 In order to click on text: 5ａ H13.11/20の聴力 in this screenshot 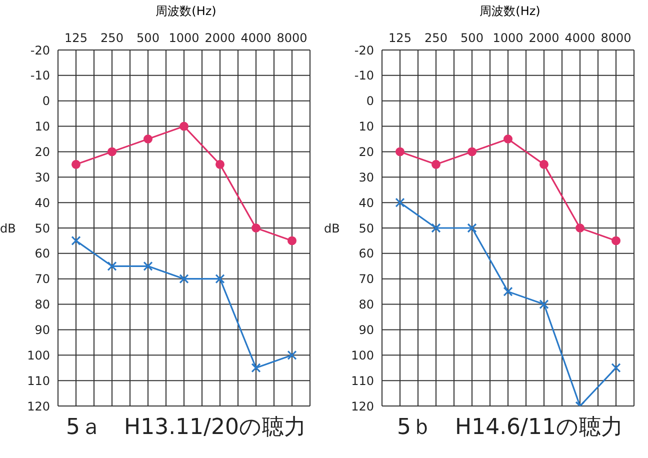, I will do `click(186, 428)`.